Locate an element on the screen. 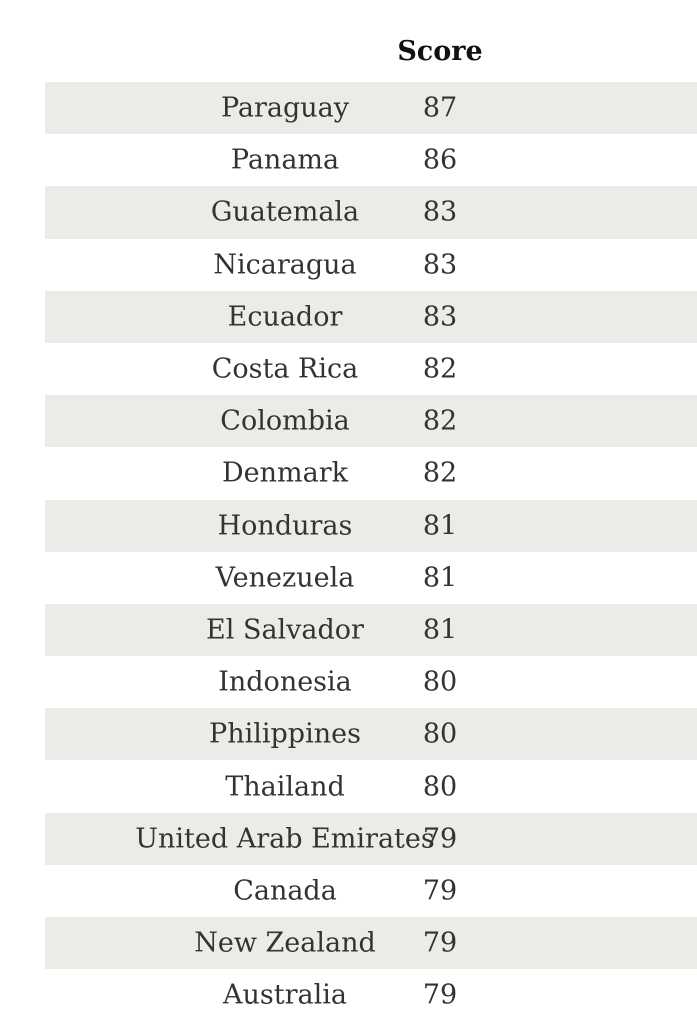 The width and height of the screenshot is (697, 1024). score-cell: 87 is located at coordinates (440, 108).